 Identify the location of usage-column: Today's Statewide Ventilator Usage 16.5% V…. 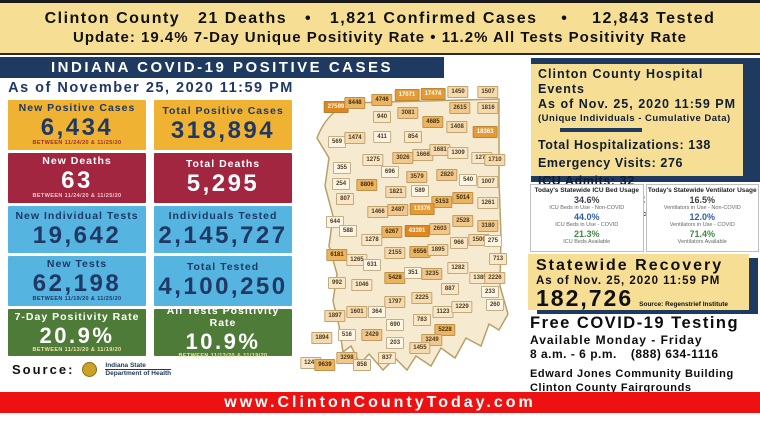
(702, 218).